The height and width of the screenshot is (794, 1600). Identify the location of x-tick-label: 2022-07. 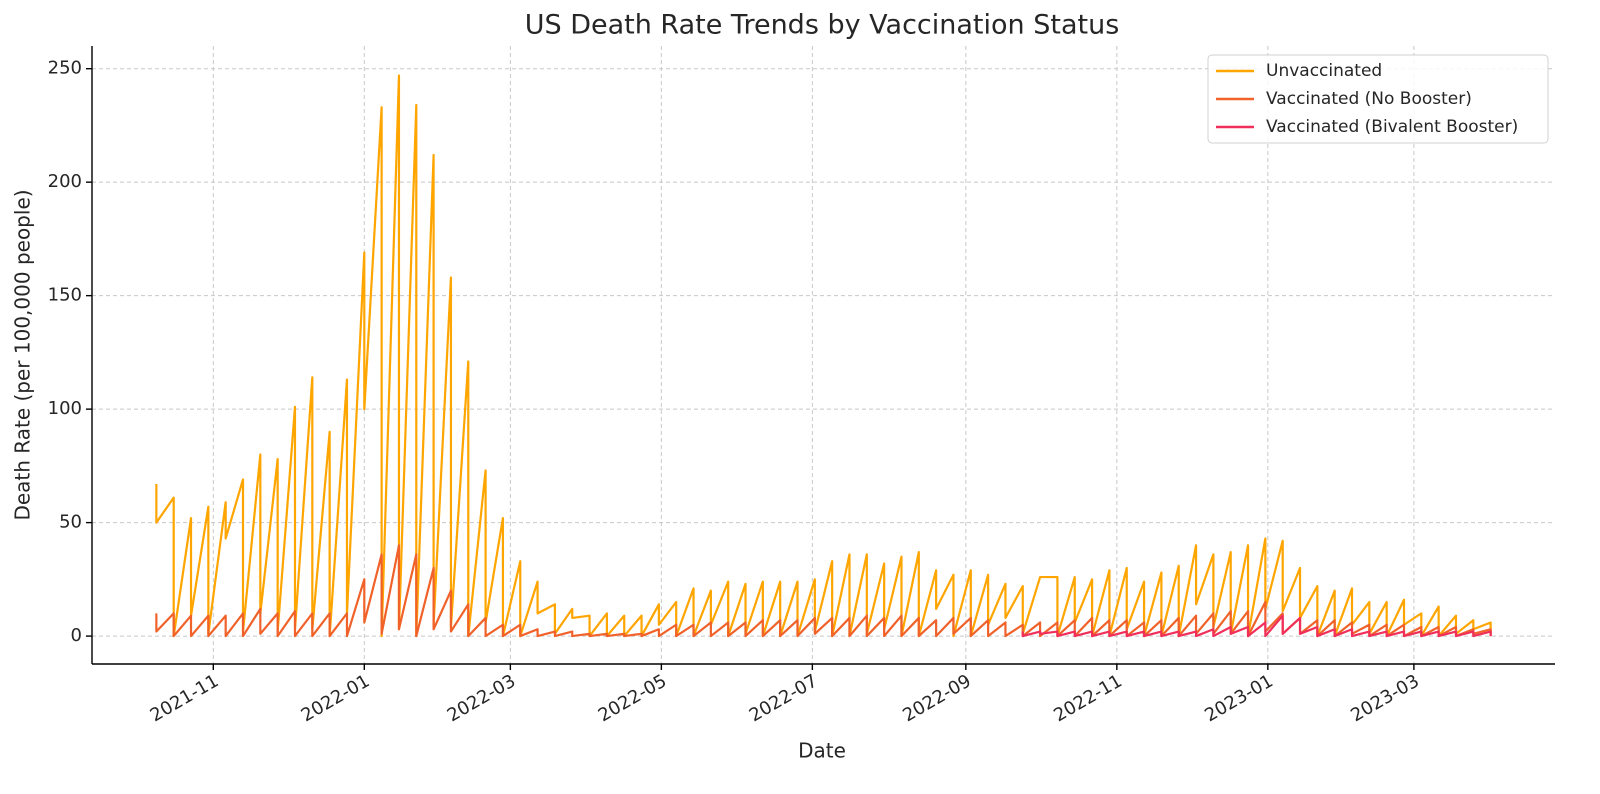
(784, 698).